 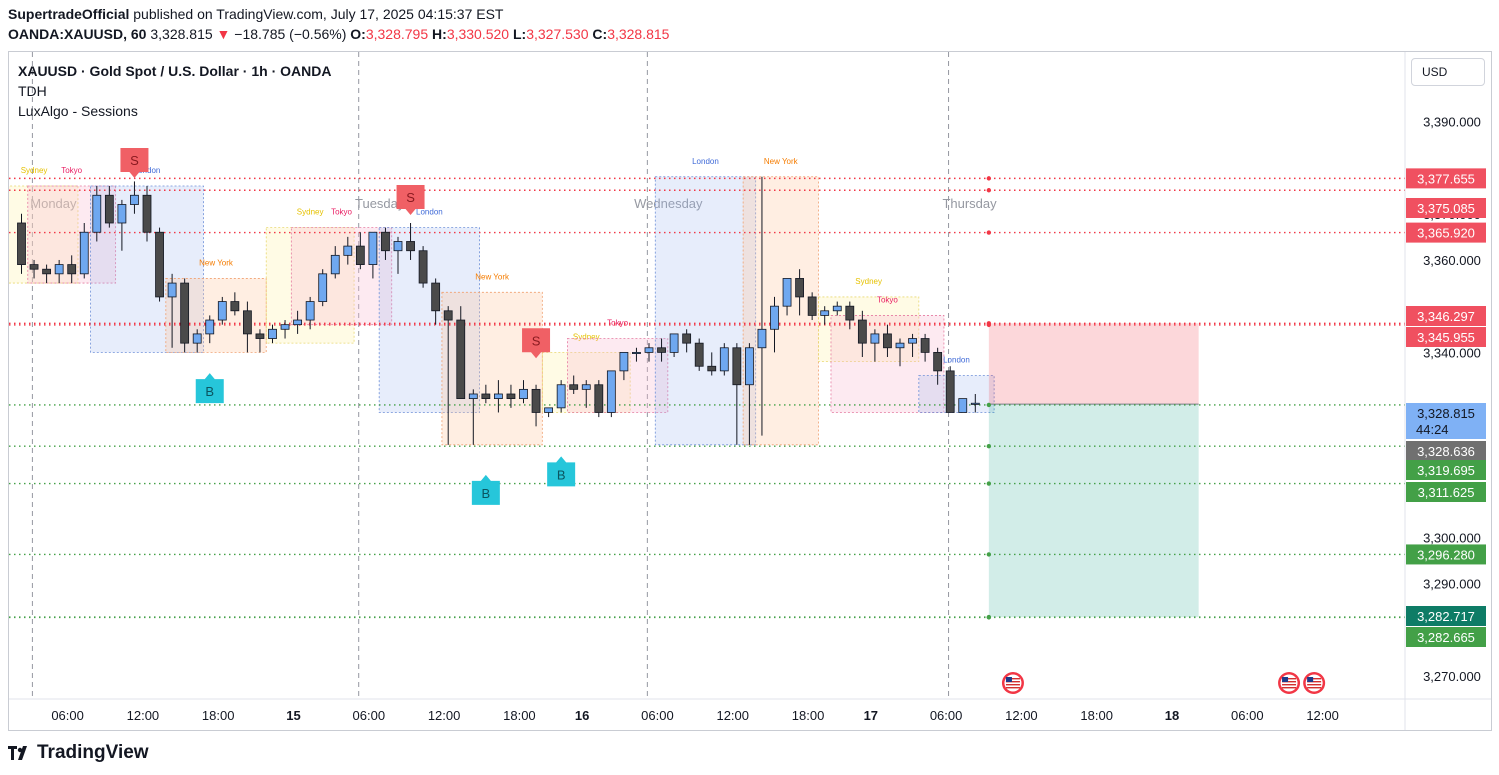 What do you see at coordinates (53, 203) in the screenshot?
I see `day-label: Monday` at bounding box center [53, 203].